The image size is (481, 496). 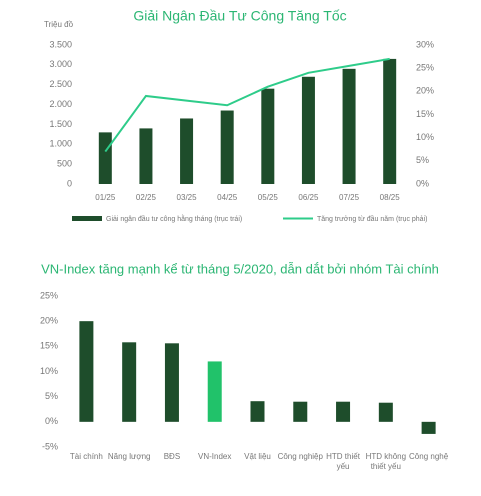 What do you see at coordinates (247, 105) in the screenshot?
I see `line` at bounding box center [247, 105].